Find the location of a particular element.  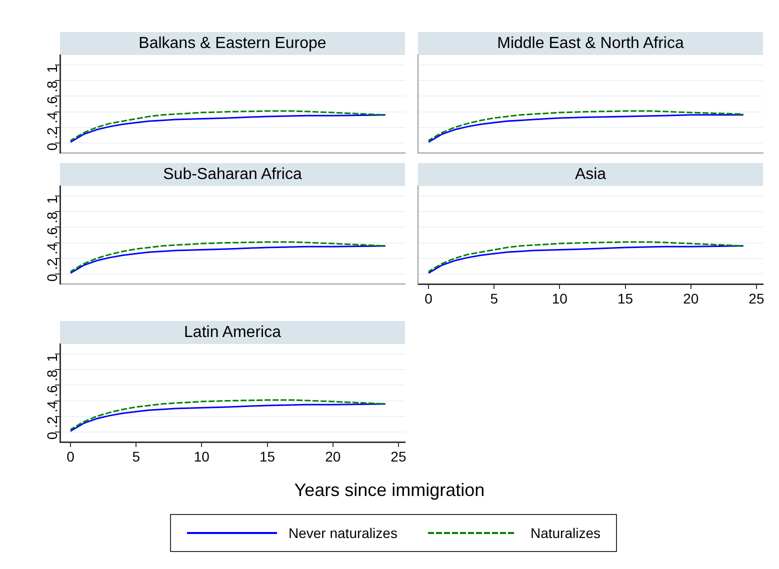

chart-title: Balkans & Eastern Europe is located at coordinates (232, 43).